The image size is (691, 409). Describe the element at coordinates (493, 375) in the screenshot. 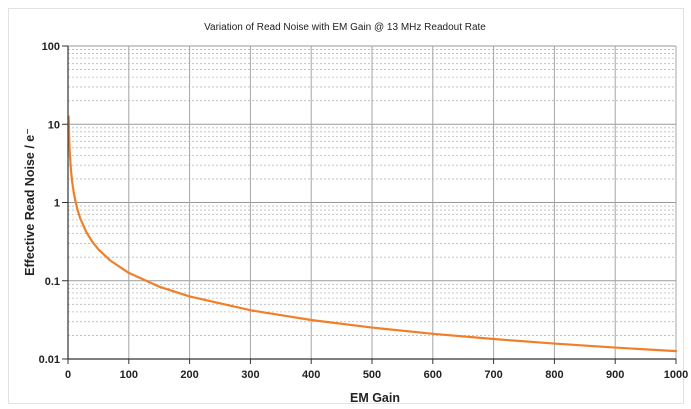

I see `x-tick-label: 700` at that location.